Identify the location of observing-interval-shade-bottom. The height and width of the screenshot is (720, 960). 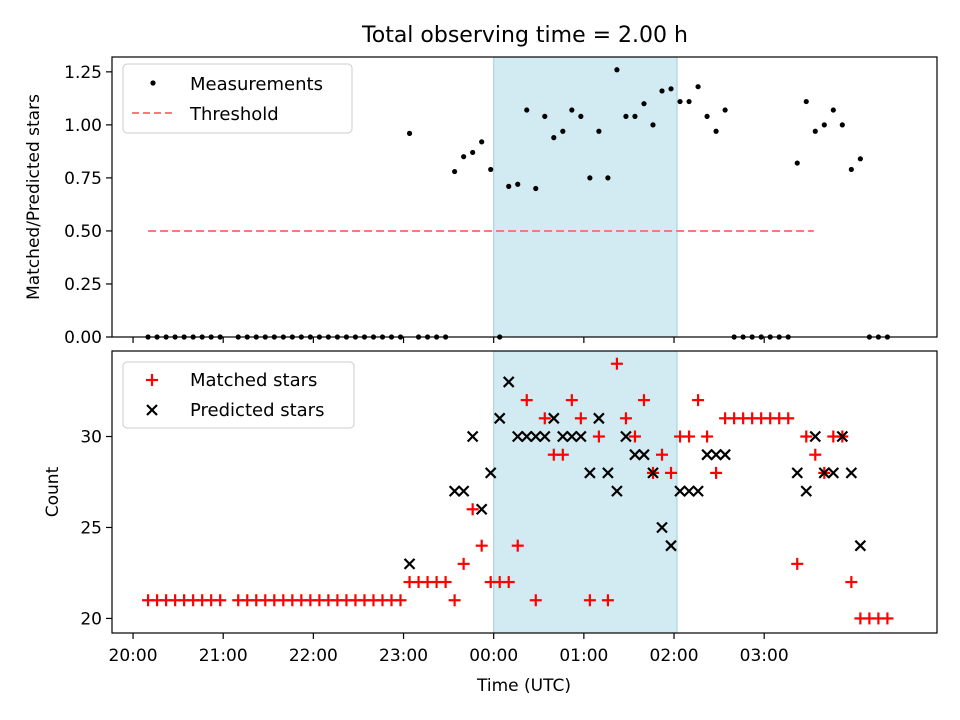
(585, 492).